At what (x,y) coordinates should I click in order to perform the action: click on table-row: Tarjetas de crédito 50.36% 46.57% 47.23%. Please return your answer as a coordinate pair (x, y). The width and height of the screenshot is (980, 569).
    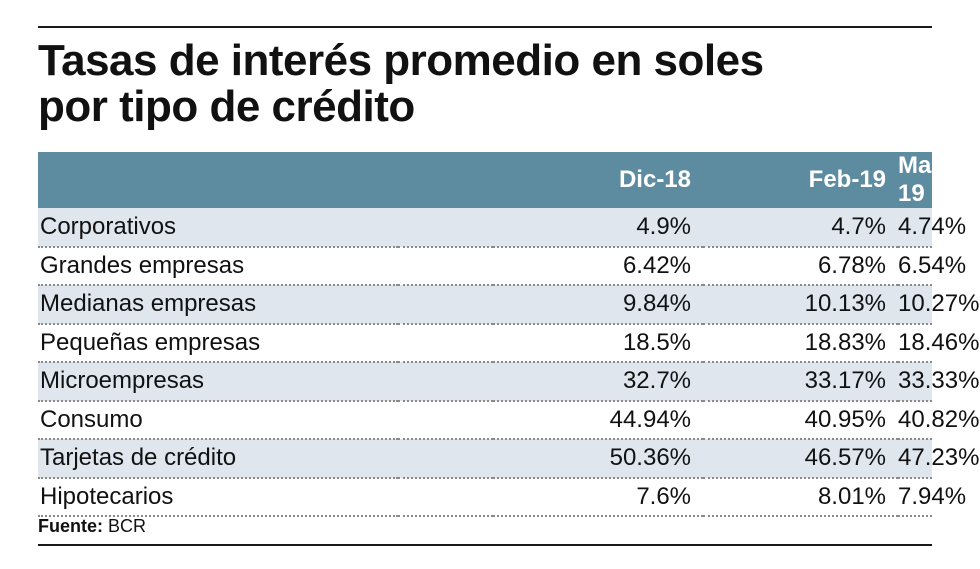
    Looking at the image, I should click on (509, 458).